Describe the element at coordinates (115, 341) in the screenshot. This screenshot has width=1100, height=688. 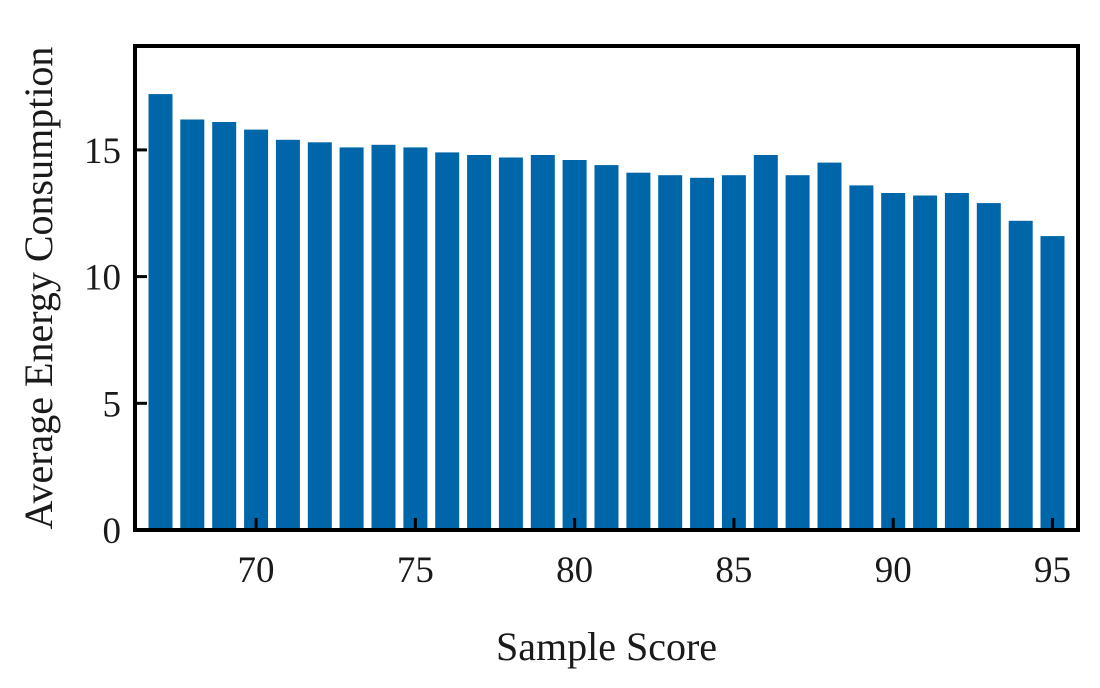
I see `y-axis-ticks: 0 5 10 15` at that location.